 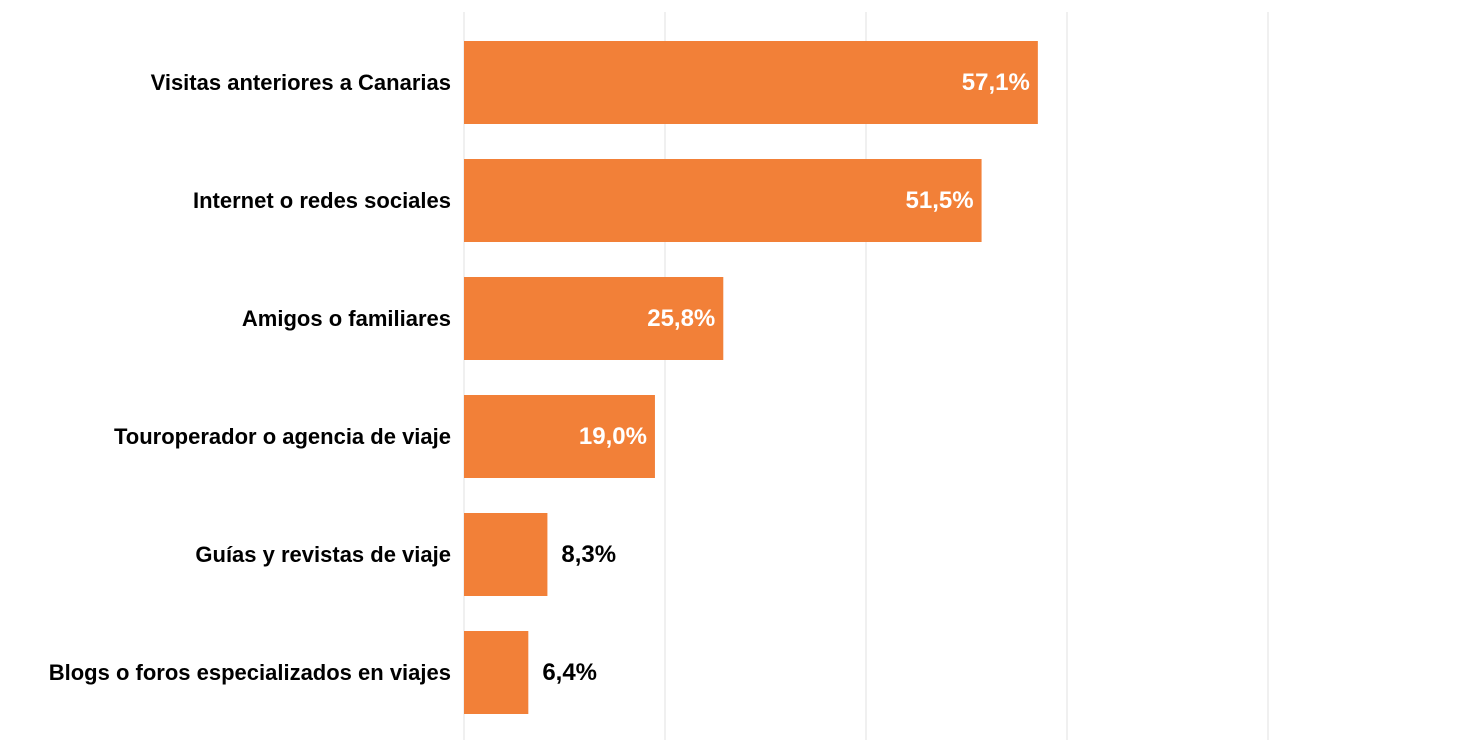 I want to click on category-label: Internet o redes sociales, so click(x=322, y=200).